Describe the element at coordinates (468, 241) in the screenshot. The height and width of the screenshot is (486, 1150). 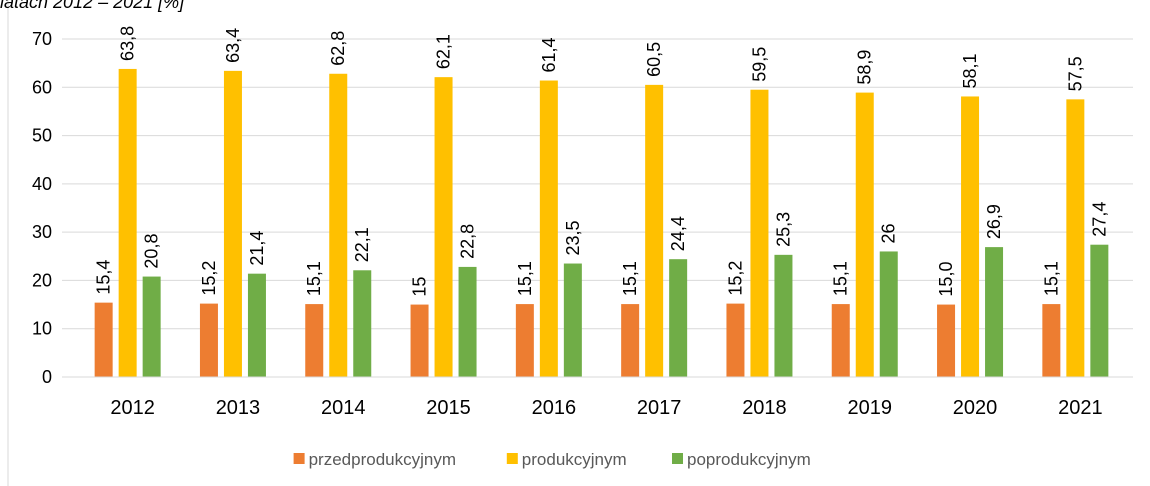
I see `value-label: 22,8` at that location.